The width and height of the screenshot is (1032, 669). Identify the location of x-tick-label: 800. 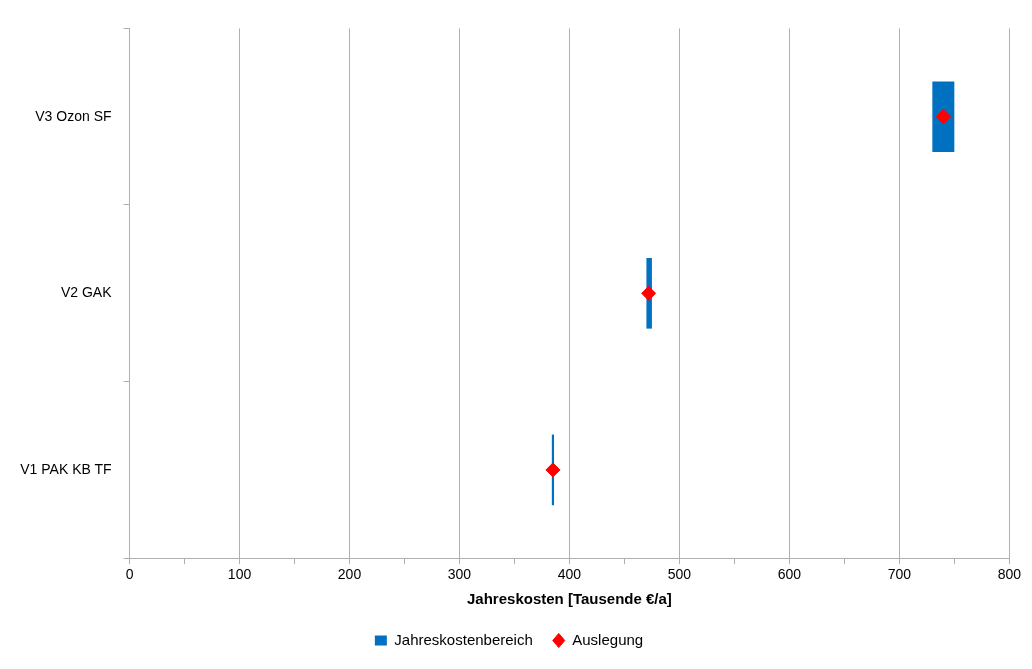
(1009, 574).